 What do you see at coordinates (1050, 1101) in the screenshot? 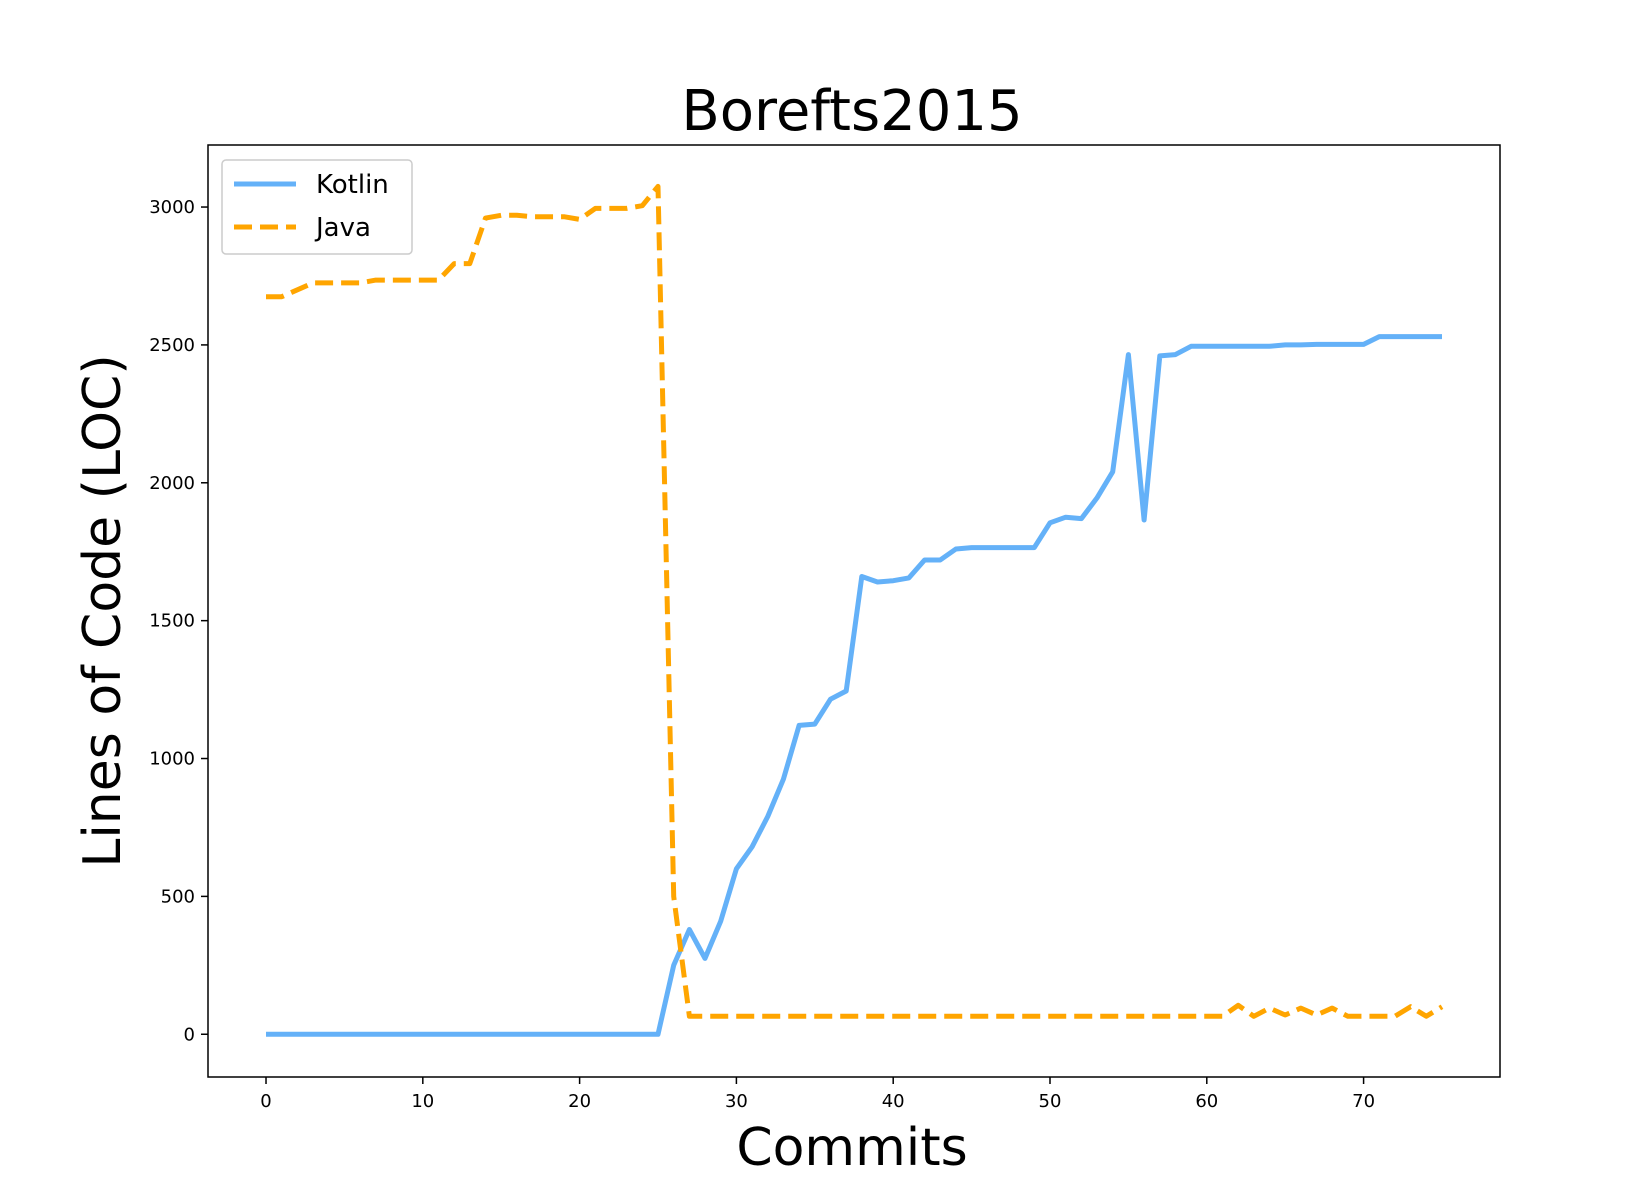
I see `x-tick-label: 50` at bounding box center [1050, 1101].